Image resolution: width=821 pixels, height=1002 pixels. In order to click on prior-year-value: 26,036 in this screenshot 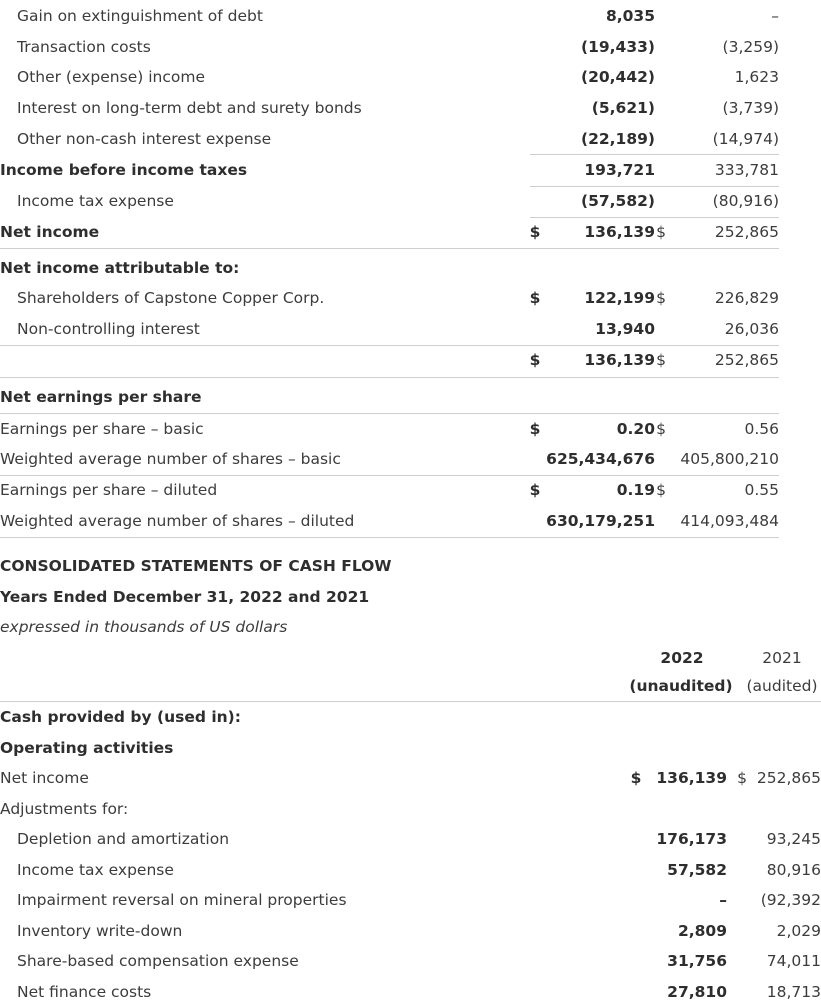, I will do `click(751, 329)`.